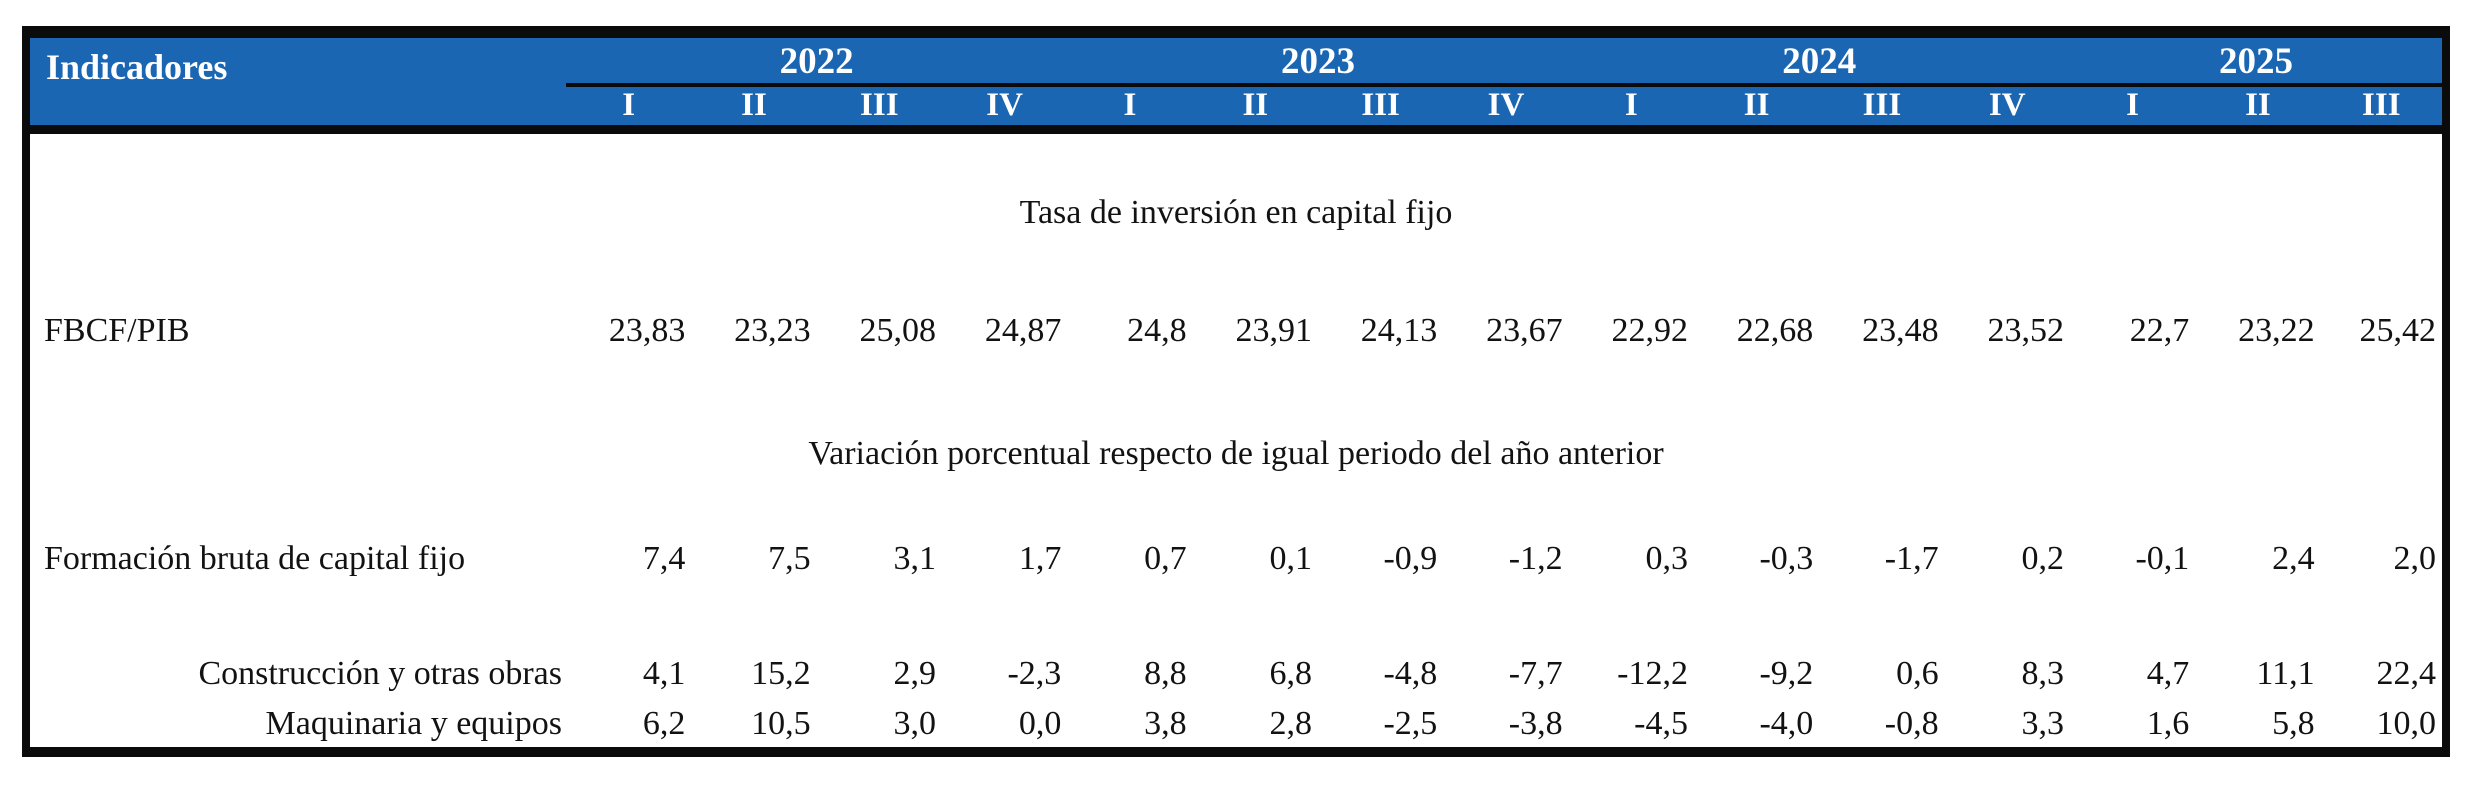 The image size is (2472, 798). What do you see at coordinates (1535, 673) in the screenshot?
I see `data-cell: -7,7` at bounding box center [1535, 673].